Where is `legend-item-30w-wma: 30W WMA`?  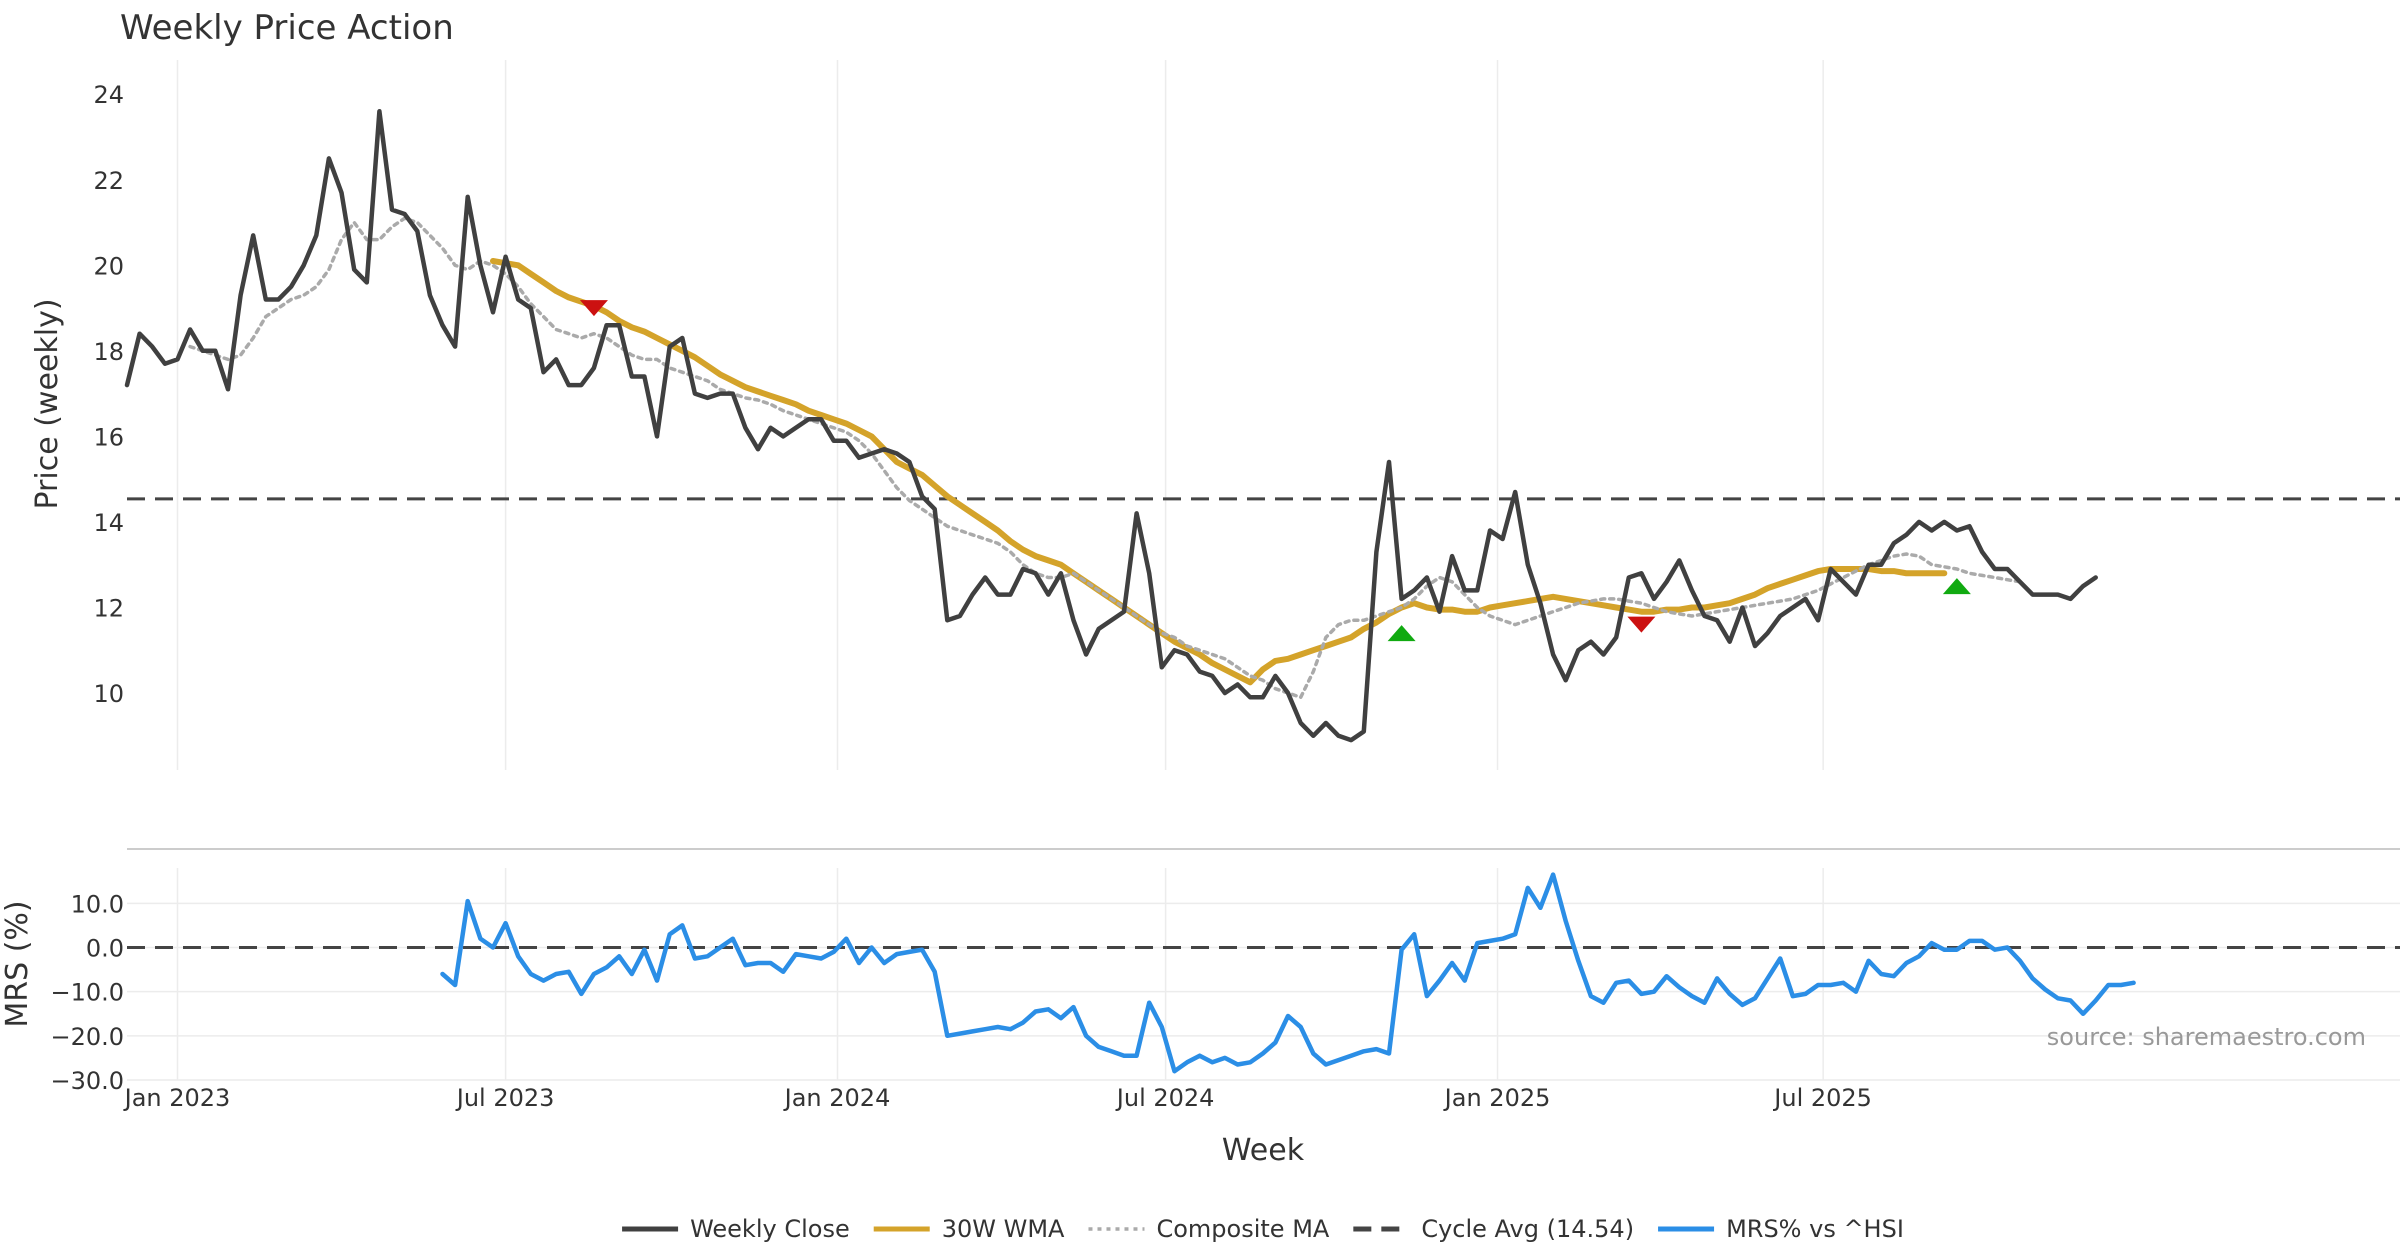 legend-item-30w-wma: 30W WMA is located at coordinates (969, 1229).